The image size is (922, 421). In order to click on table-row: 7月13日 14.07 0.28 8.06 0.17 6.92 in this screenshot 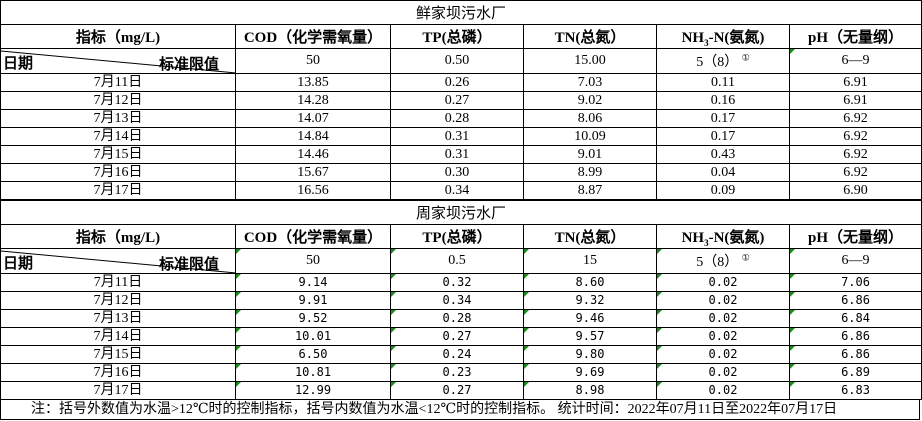, I will do `click(461, 118)`.